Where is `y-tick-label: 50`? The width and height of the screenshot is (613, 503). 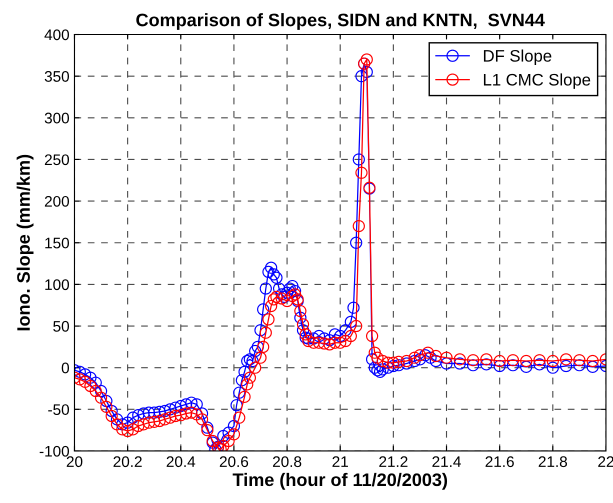
y-tick-label: 50 is located at coordinates (61, 326).